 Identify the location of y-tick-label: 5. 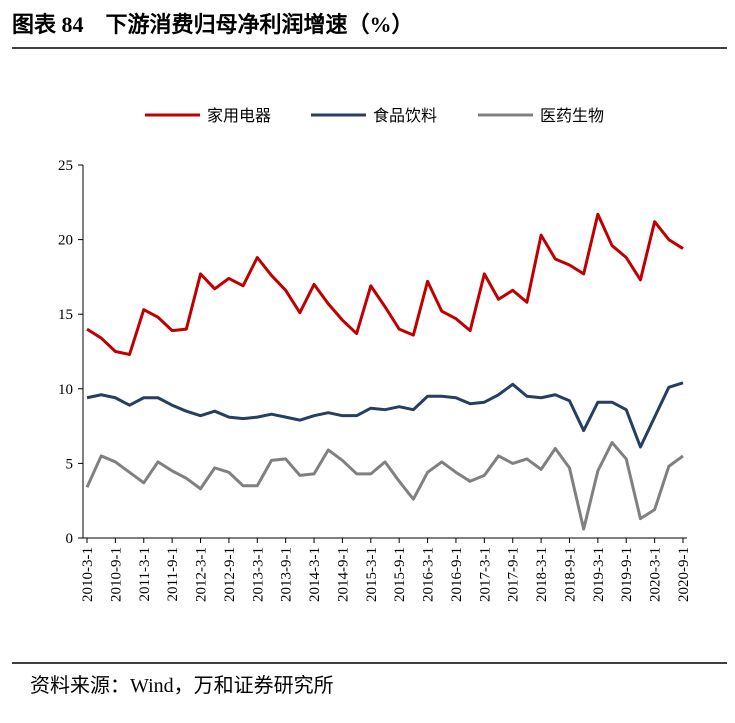
(70, 464).